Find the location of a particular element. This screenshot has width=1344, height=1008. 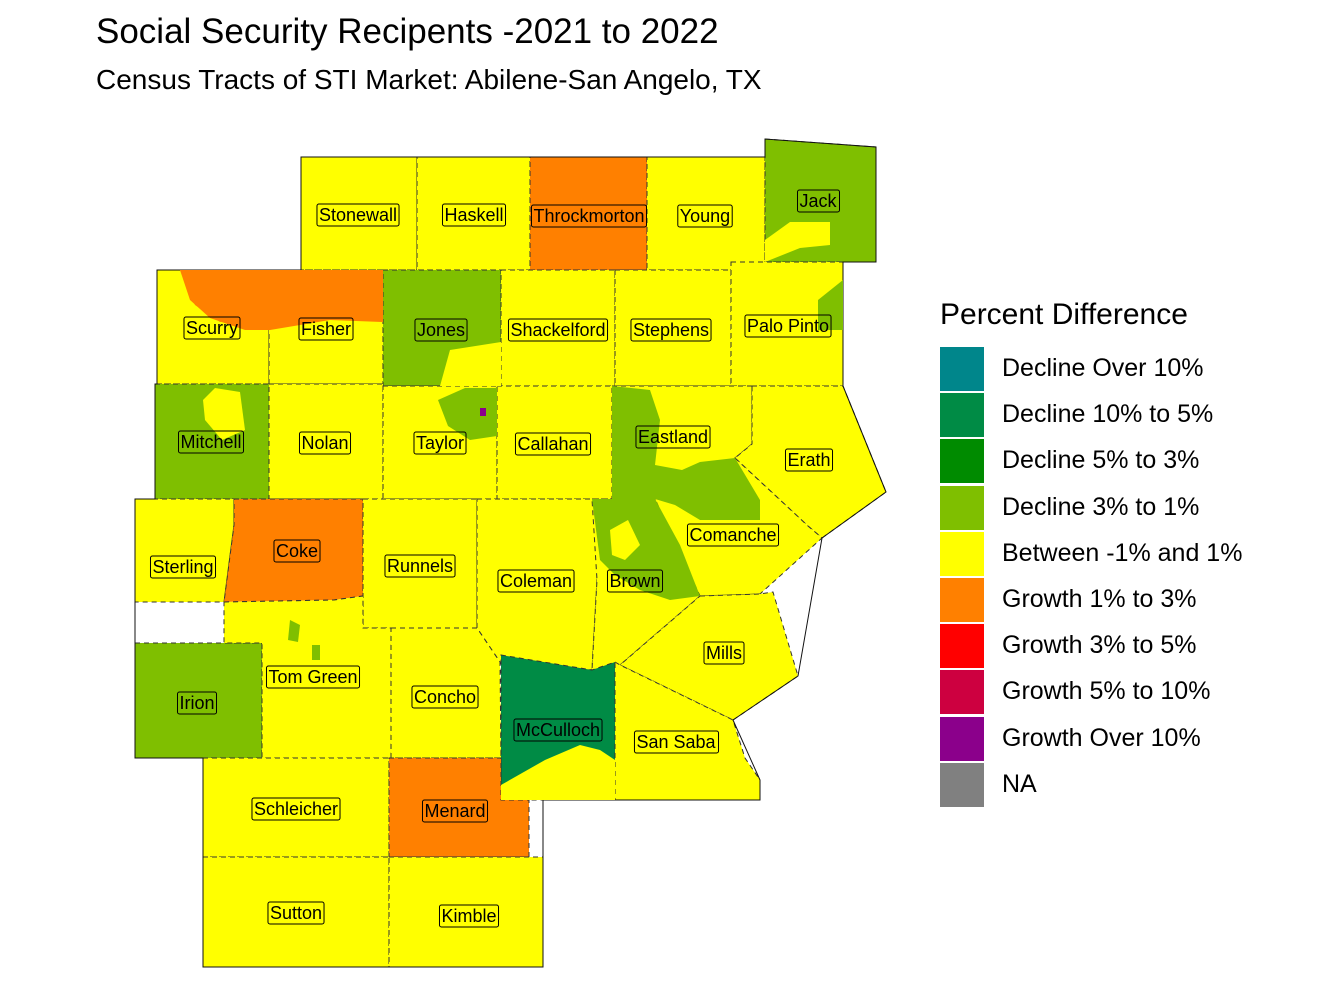

county-name: San Saba is located at coordinates (676, 742).